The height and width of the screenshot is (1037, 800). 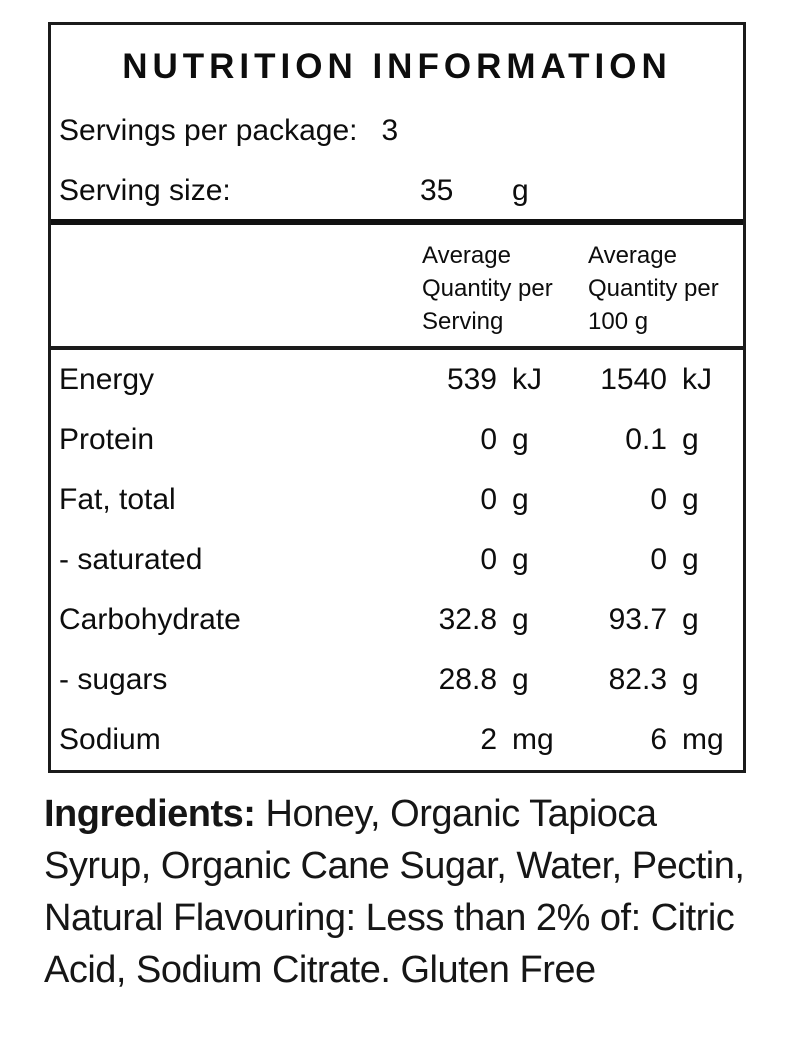 What do you see at coordinates (397, 680) in the screenshot?
I see `table-row-sugars: - sugars 28.8 g 82.3 g` at bounding box center [397, 680].